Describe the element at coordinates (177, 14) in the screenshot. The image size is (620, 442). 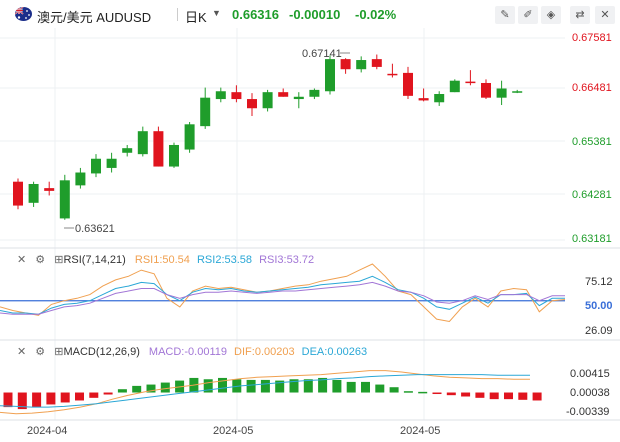
I see `divider` at that location.